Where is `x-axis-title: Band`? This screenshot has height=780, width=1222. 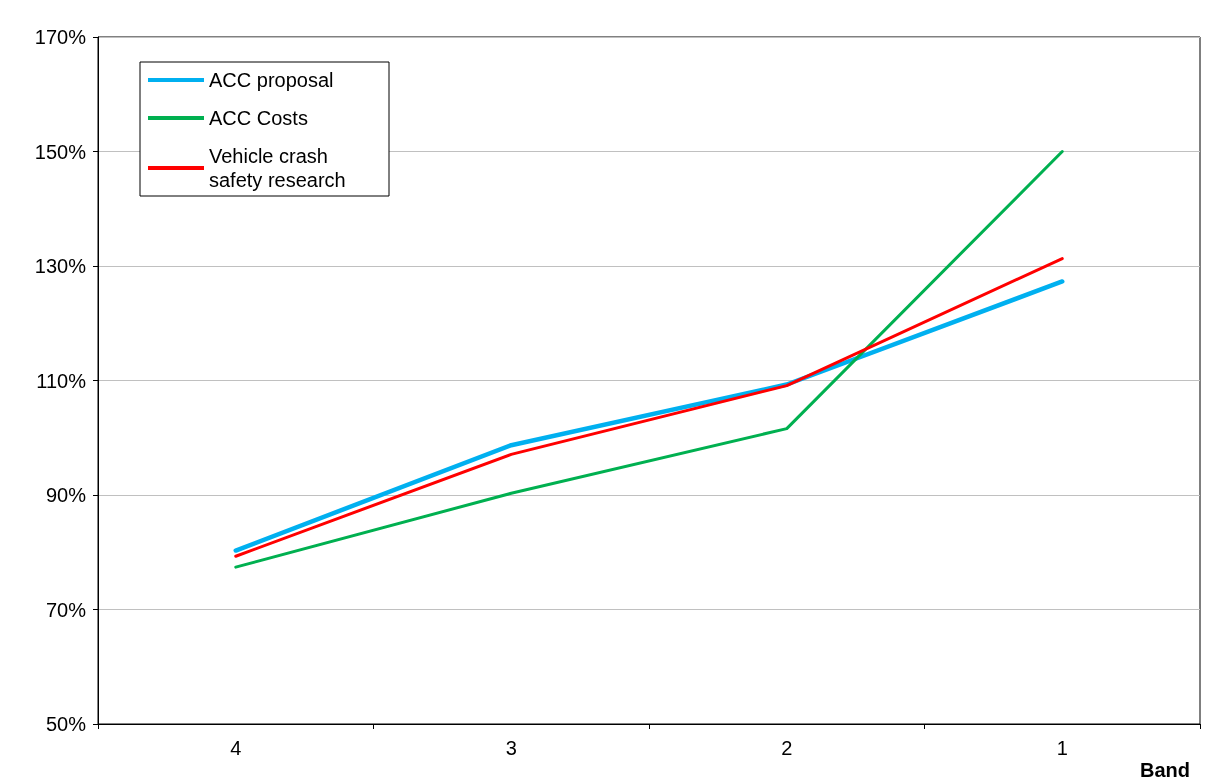 x-axis-title: Band is located at coordinates (1165, 769).